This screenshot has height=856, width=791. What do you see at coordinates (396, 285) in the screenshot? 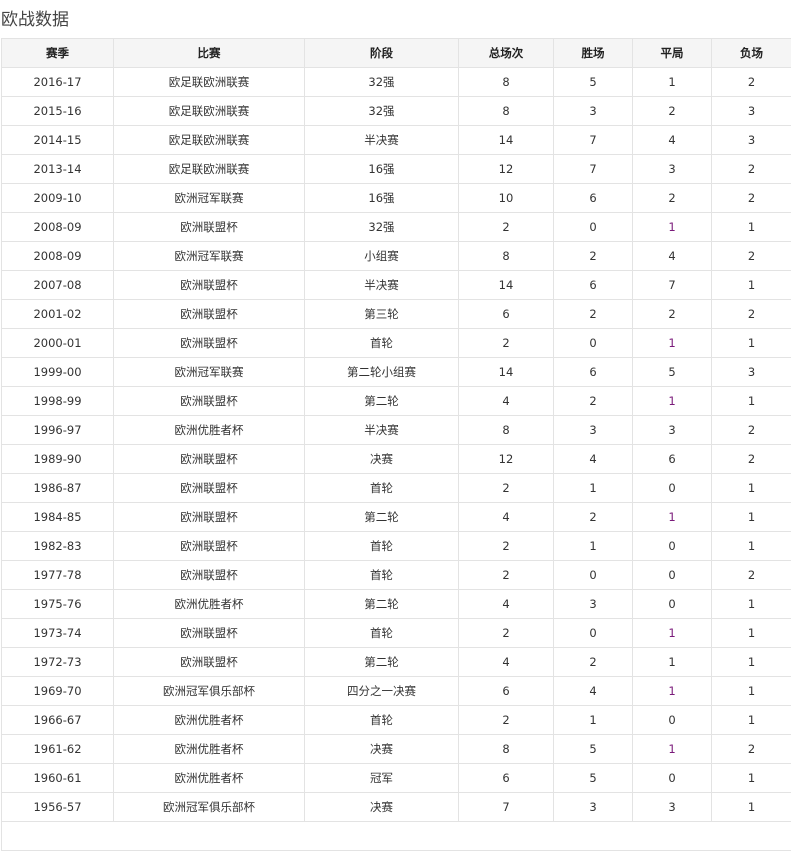
I see `table-row: 2007-08 欧洲联盟杯 半决赛 14 6 7 1` at bounding box center [396, 285].